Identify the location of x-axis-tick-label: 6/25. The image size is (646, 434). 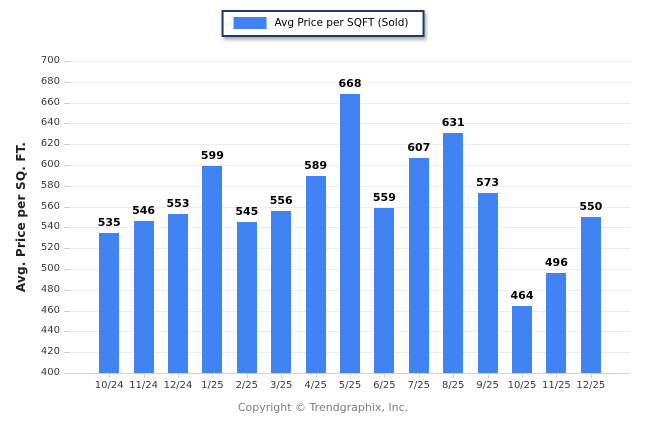
(384, 385).